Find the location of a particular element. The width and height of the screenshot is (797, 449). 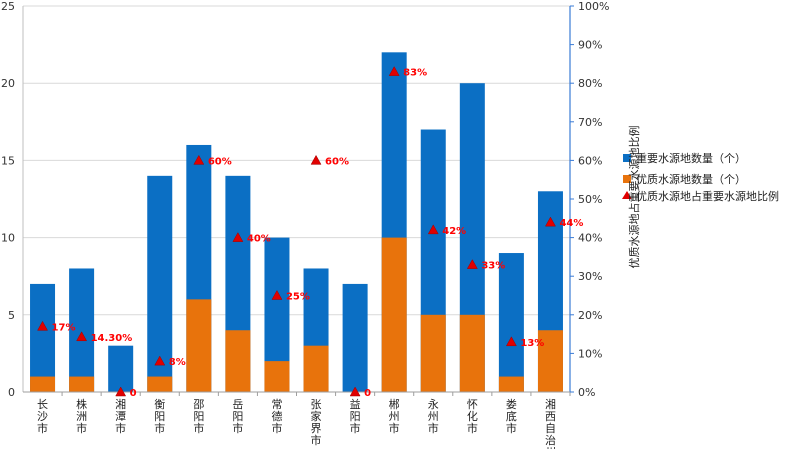

category-label: 常德市 is located at coordinates (276, 416).